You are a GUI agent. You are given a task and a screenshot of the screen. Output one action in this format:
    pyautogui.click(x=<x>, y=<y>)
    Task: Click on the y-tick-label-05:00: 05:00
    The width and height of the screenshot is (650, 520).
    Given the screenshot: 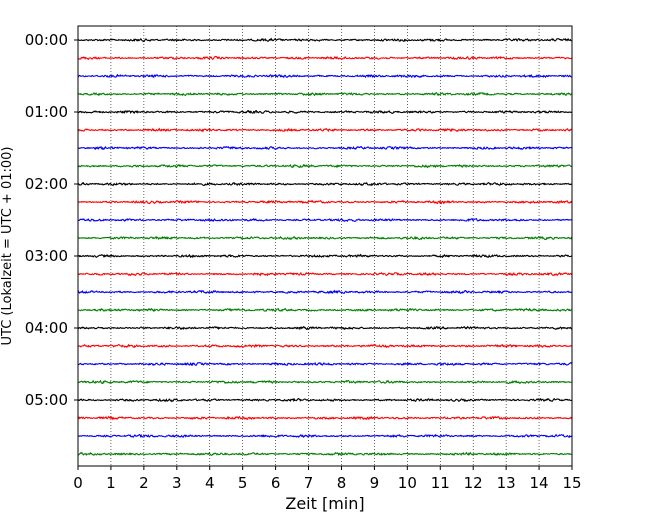 What is the action you would take?
    pyautogui.click(x=46, y=400)
    